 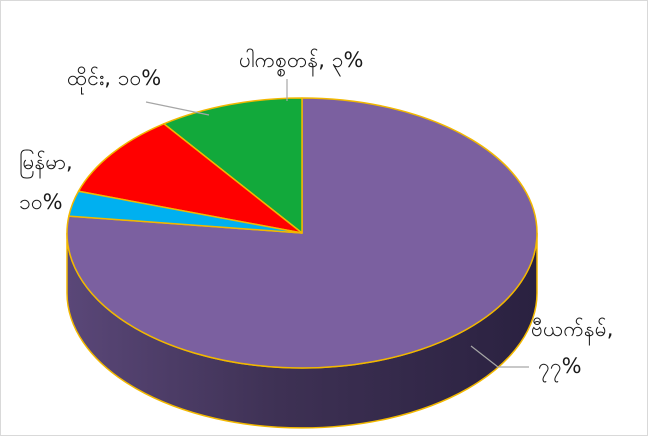 I want to click on data-label-myanmar: မြန်မာ,, so click(x=46, y=163).